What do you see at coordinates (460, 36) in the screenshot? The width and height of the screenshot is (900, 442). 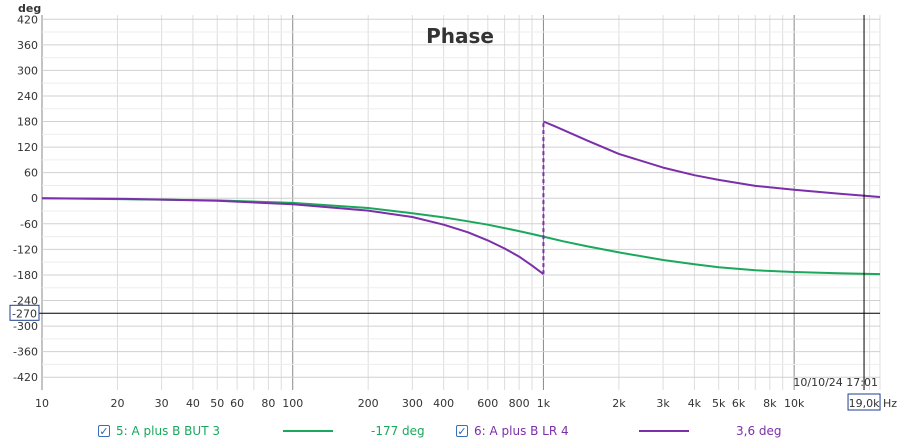 I see `chart-title: Phase` at bounding box center [460, 36].